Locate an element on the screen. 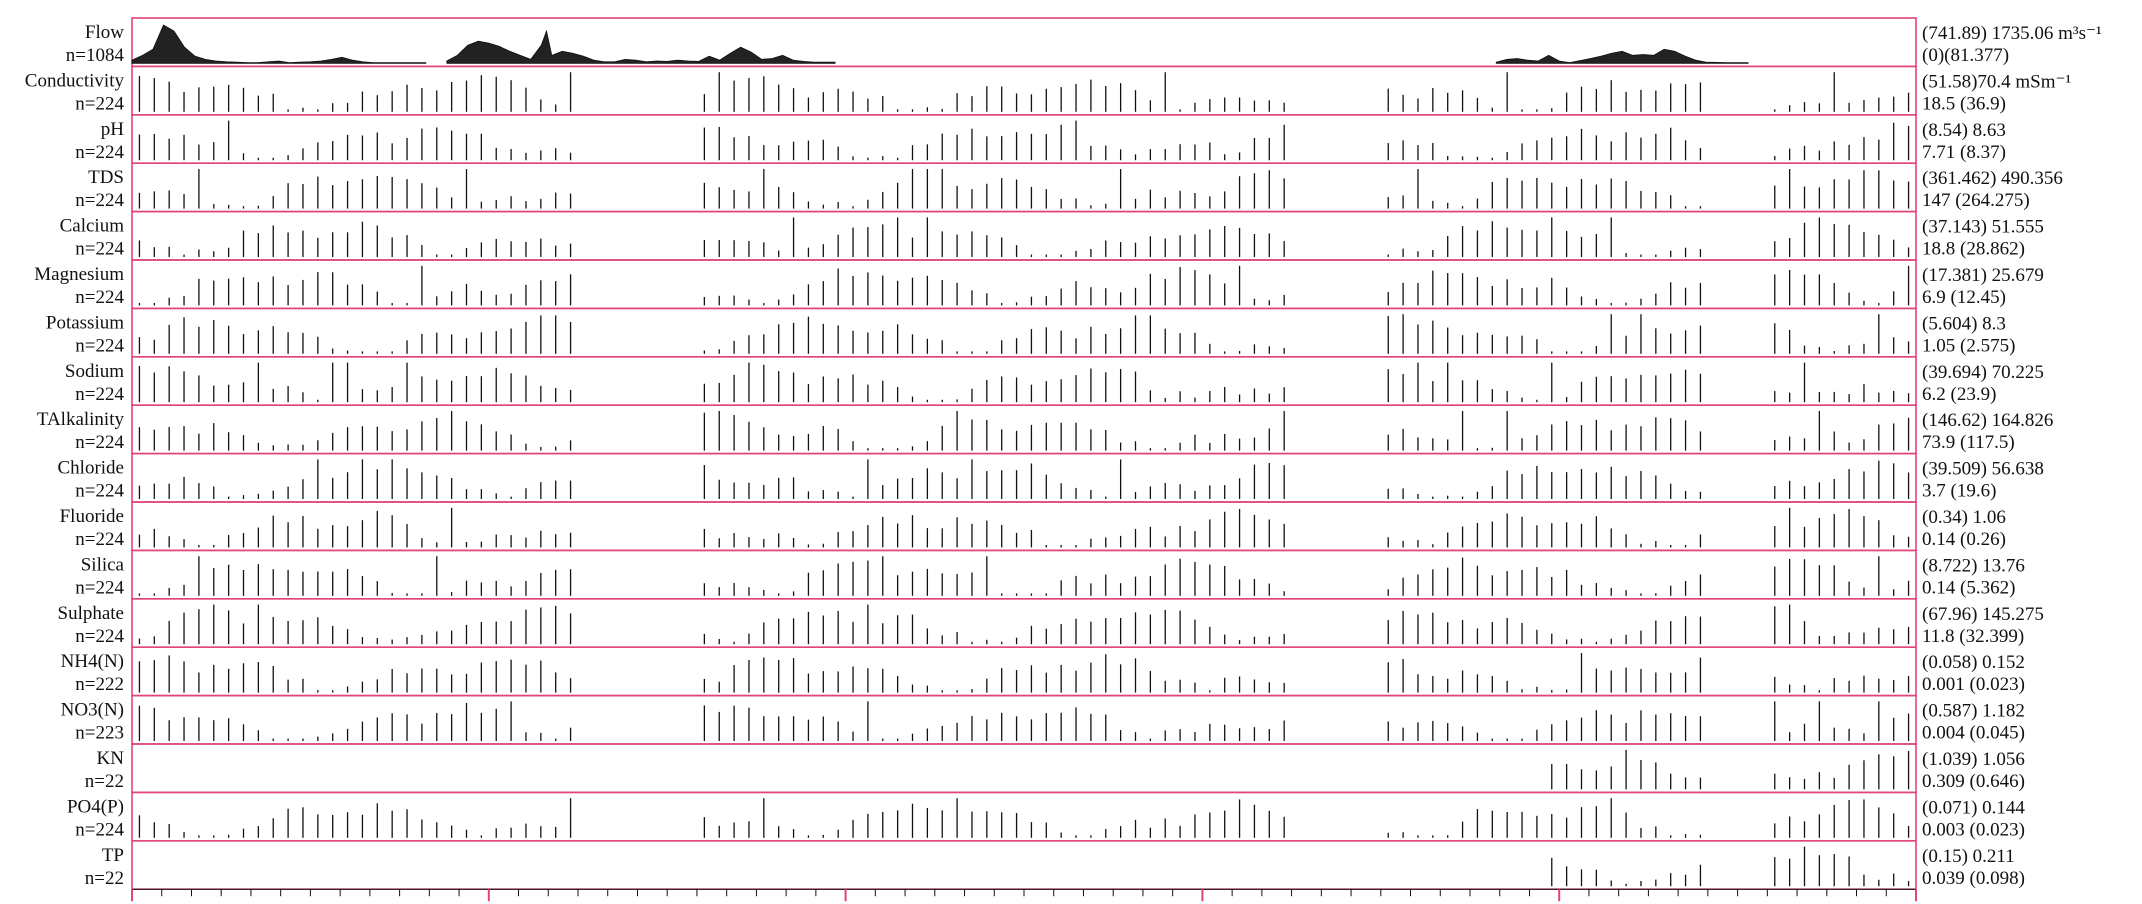 The image size is (2142, 904). panel-stats-bottom: 0.004 (0.045) is located at coordinates (1973, 733).